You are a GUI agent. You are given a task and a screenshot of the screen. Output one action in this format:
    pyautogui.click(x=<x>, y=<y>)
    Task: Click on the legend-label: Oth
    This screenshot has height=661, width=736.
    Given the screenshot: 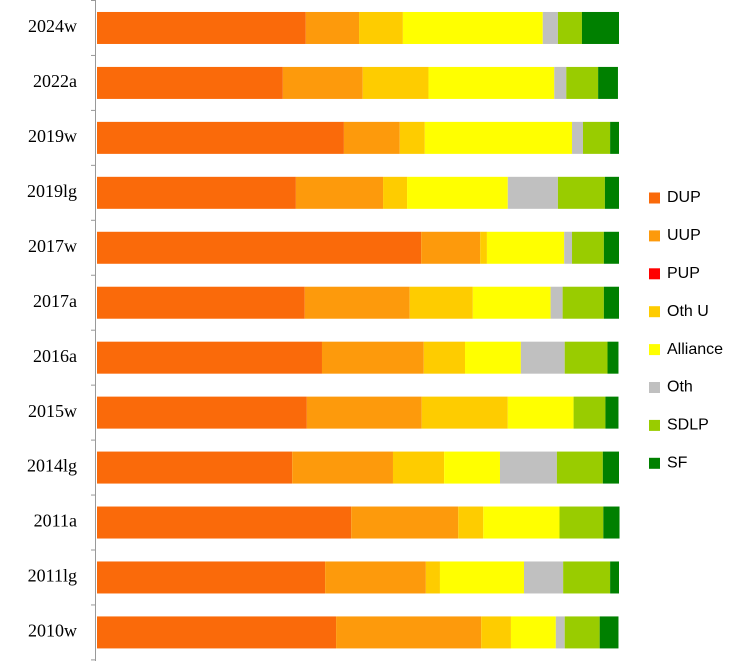 What is the action you would take?
    pyautogui.click(x=680, y=387)
    